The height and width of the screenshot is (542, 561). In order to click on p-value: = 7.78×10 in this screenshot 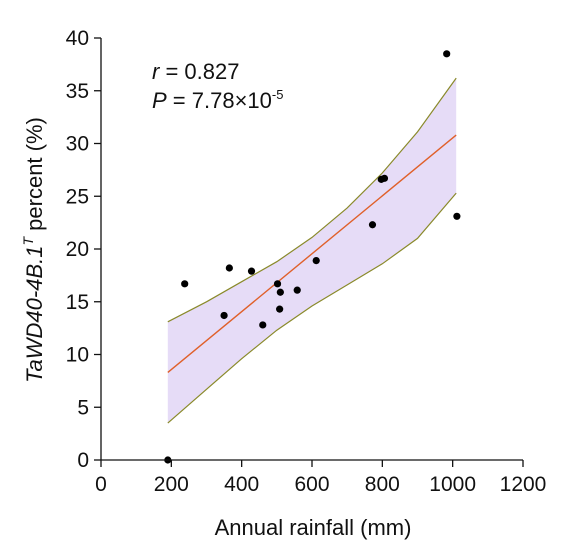, I will do `click(219, 100)`.